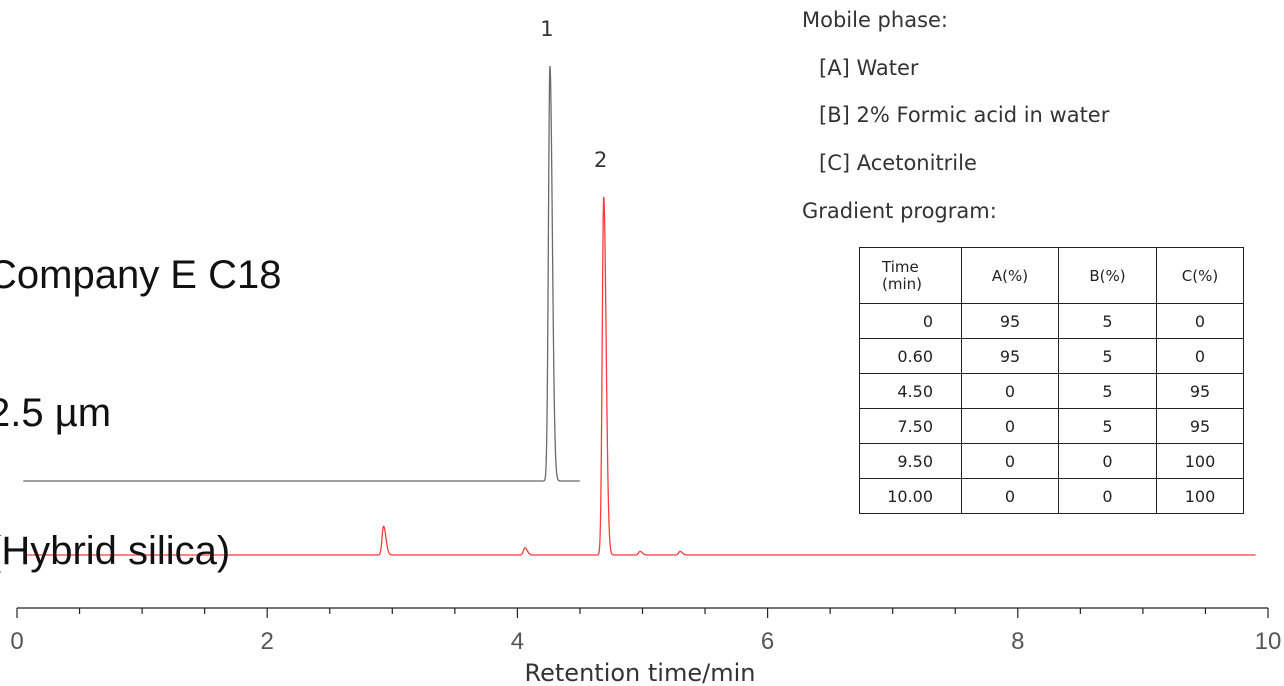  What do you see at coordinates (875, 20) in the screenshot?
I see `mobile-phase-title: Mobile phase:` at bounding box center [875, 20].